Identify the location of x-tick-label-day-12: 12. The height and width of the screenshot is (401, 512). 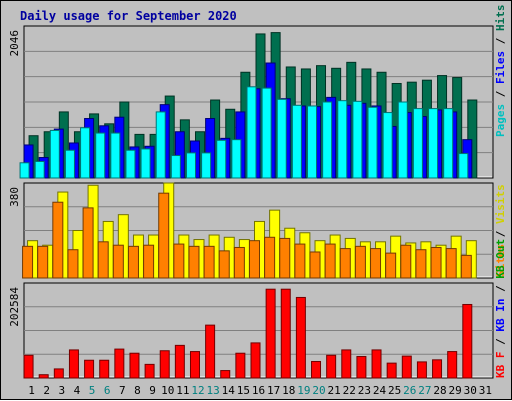
(197, 390).